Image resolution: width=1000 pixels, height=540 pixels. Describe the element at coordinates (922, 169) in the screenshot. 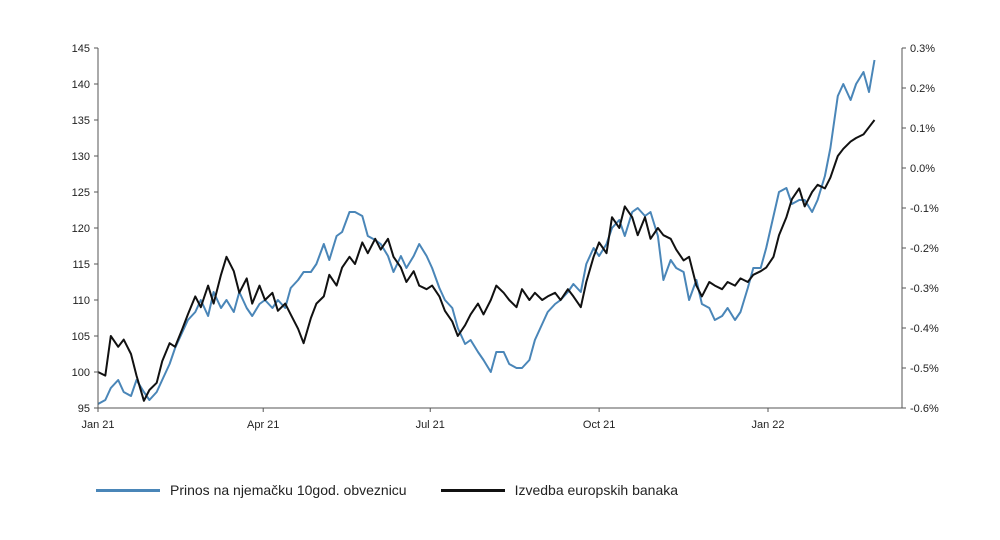

I see `right-tick-label: 0.0%` at that location.